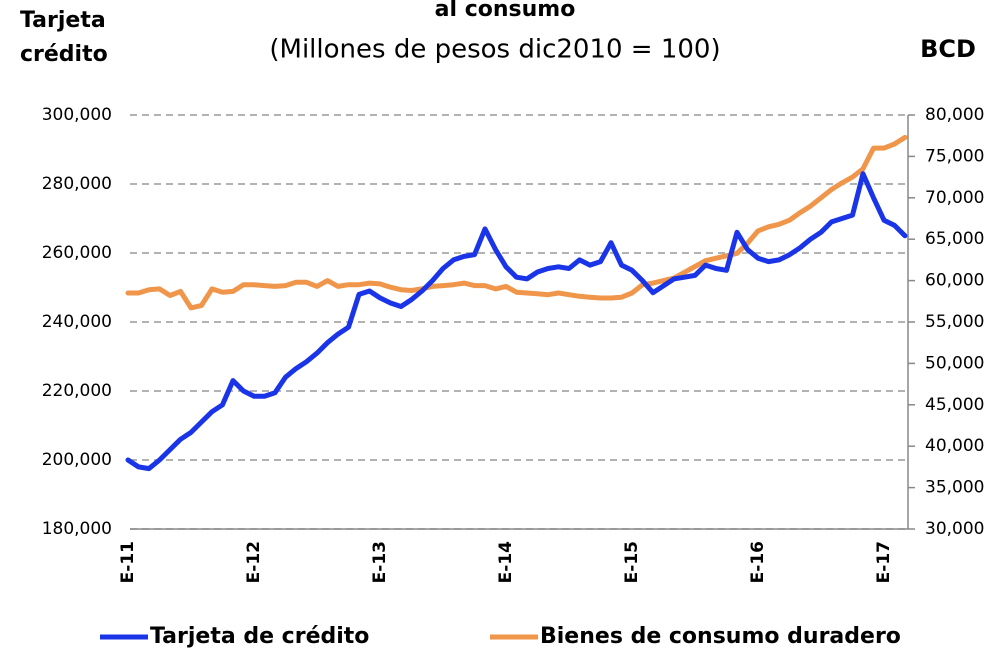  I want to click on chart-subtitle: (Millones de pesos dic2010 = 100), so click(494, 50).